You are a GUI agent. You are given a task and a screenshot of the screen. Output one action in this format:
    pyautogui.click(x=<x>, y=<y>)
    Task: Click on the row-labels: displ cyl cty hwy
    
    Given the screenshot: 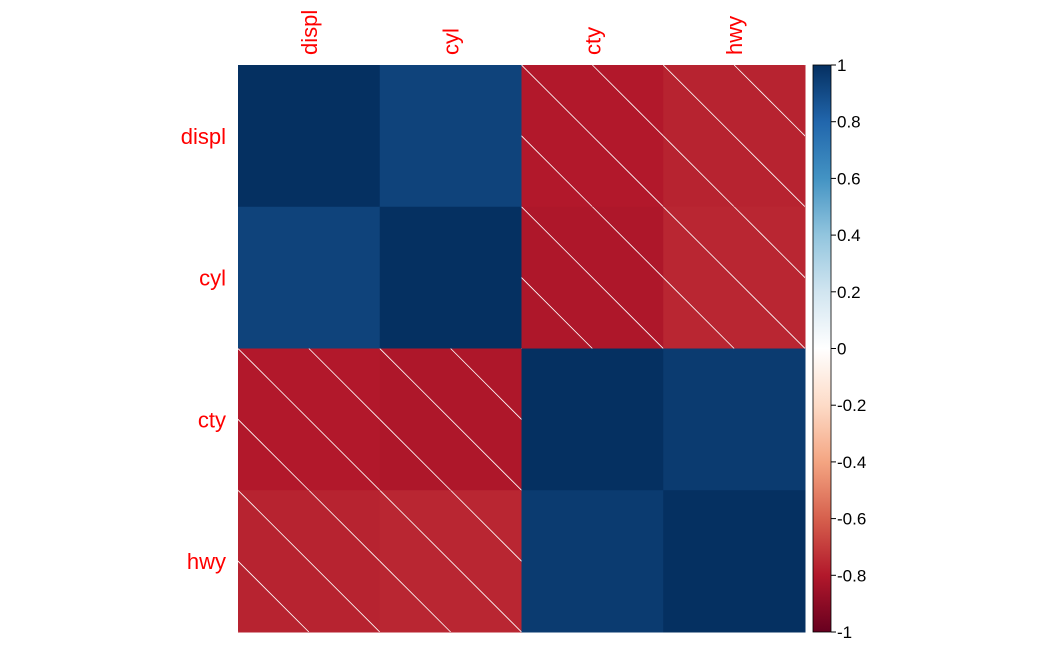 What is the action you would take?
    pyautogui.click(x=203, y=349)
    